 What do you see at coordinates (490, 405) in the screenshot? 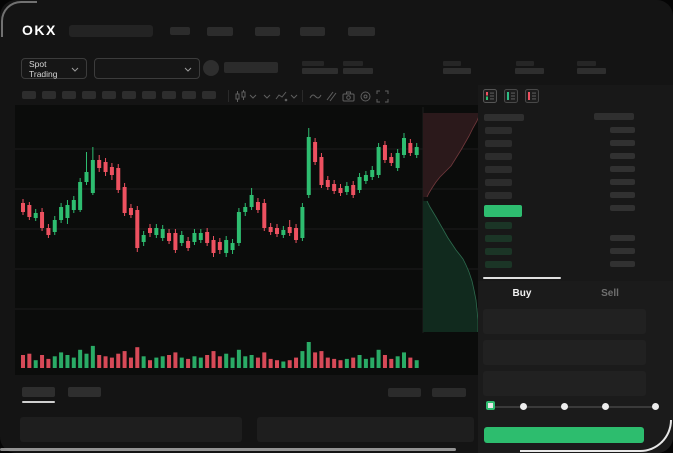
I see `amount-slider-handle` at bounding box center [490, 405].